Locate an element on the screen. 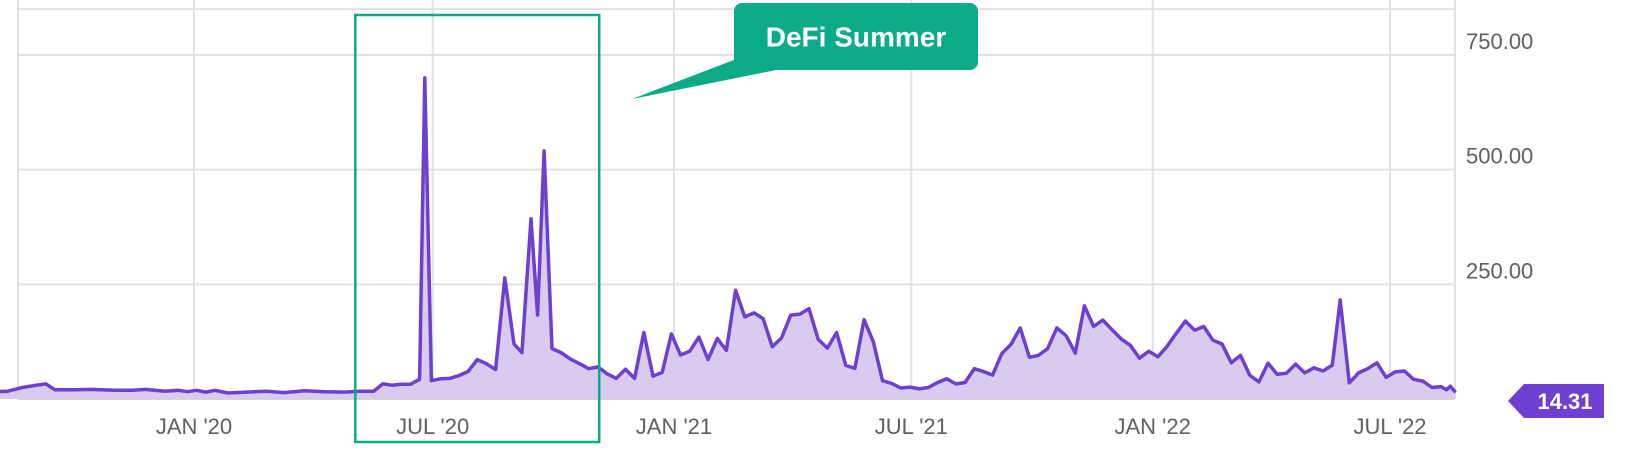  last-value-label: 14.31 is located at coordinates (1564, 401).